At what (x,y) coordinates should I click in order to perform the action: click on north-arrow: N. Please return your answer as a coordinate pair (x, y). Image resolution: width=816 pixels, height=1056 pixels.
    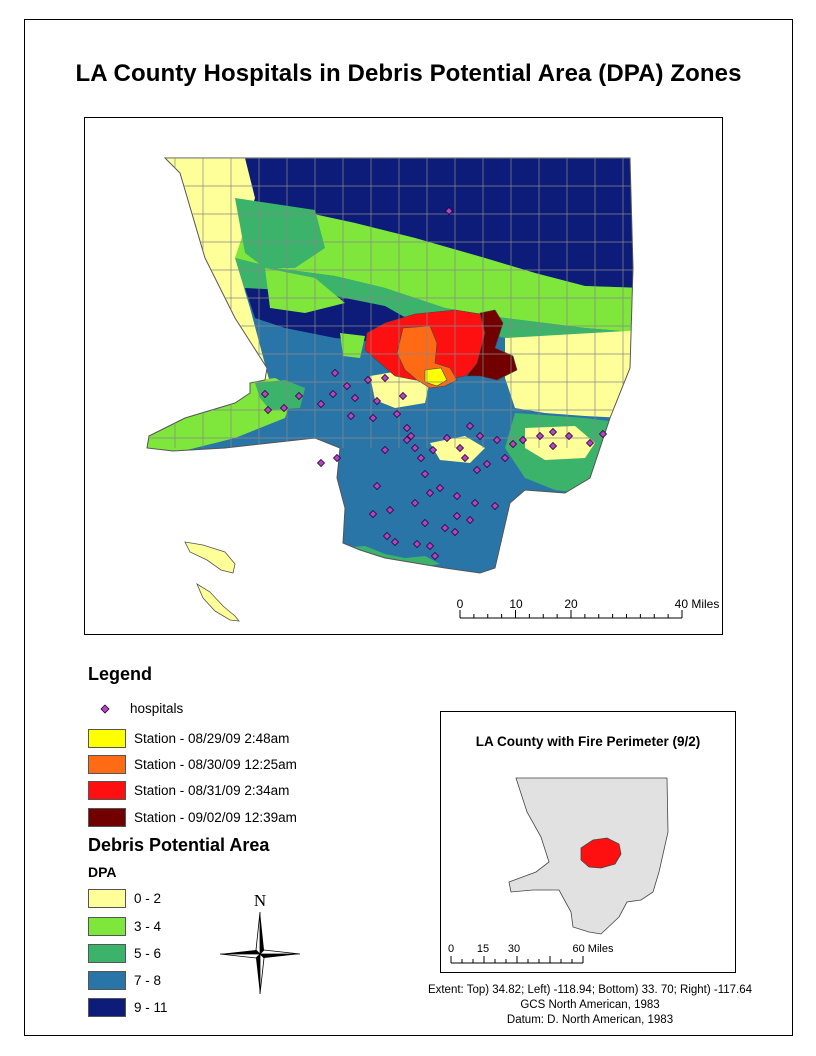
    Looking at the image, I should click on (260, 946).